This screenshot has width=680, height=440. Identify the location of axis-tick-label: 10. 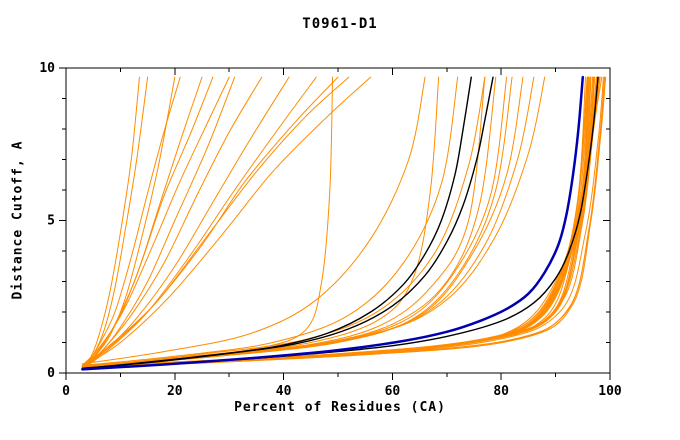
(47, 68).